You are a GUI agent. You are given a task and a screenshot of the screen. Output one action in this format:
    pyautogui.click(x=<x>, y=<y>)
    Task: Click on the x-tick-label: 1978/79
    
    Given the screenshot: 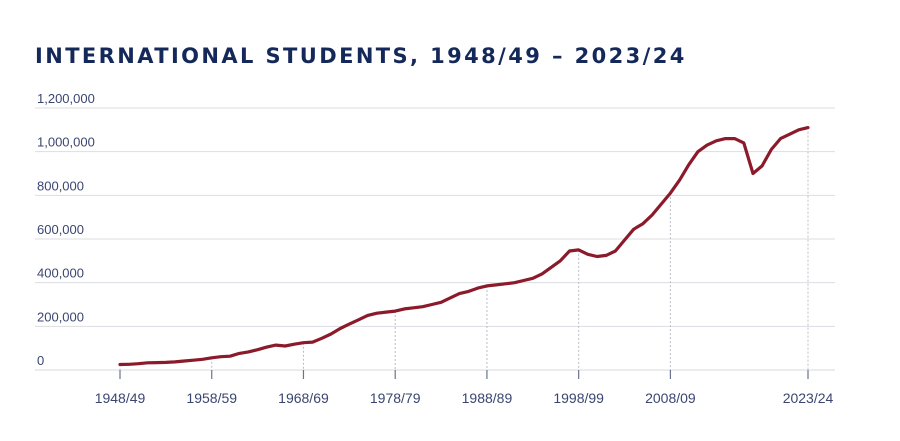 What is the action you would take?
    pyautogui.click(x=395, y=398)
    